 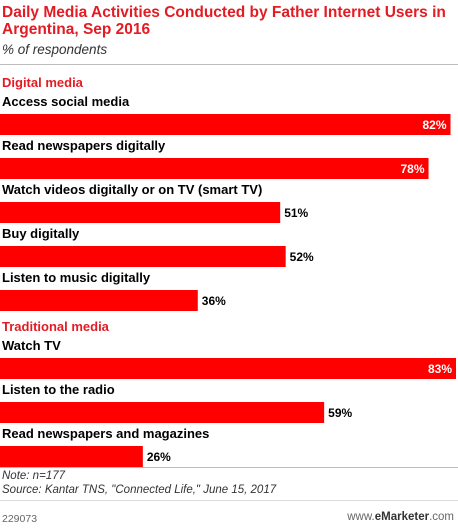 What do you see at coordinates (229, 64) in the screenshot?
I see `header-divider` at bounding box center [229, 64].